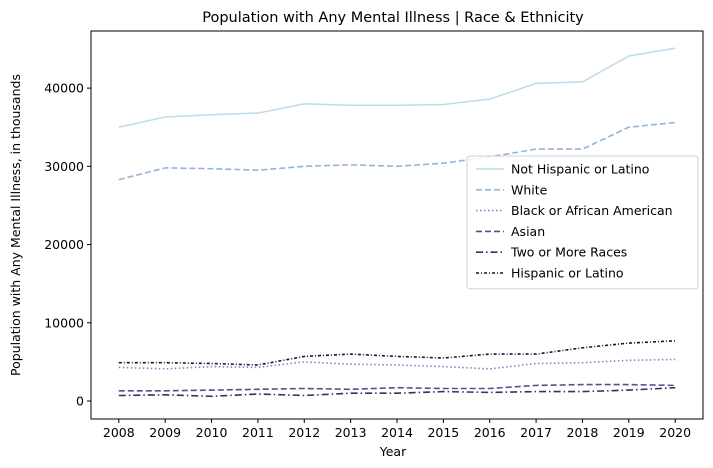  I want to click on y-tick-label: 40000, so click(64, 88).